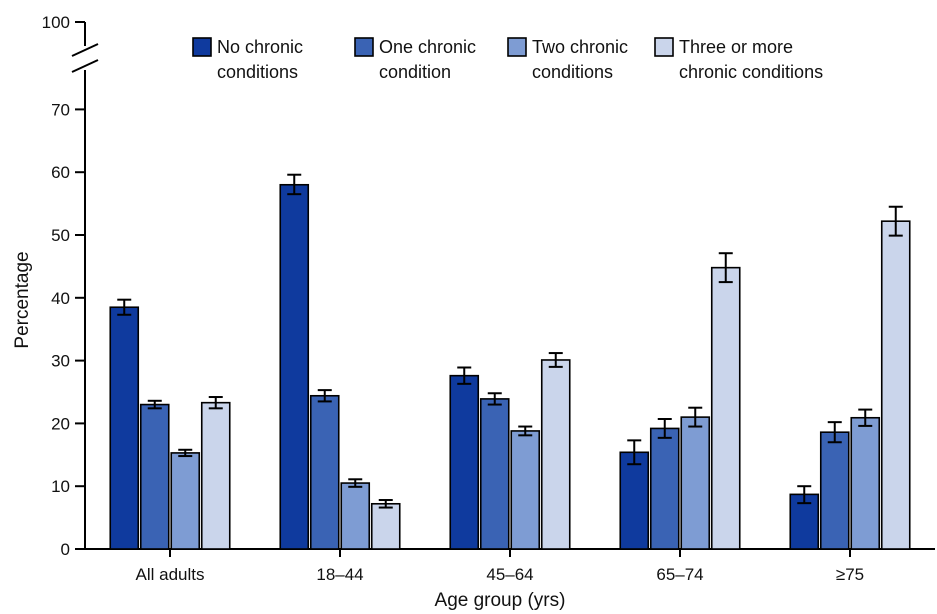 The height and width of the screenshot is (614, 937). Describe the element at coordinates (60, 486) in the screenshot. I see `y-tick-label: 10` at that location.